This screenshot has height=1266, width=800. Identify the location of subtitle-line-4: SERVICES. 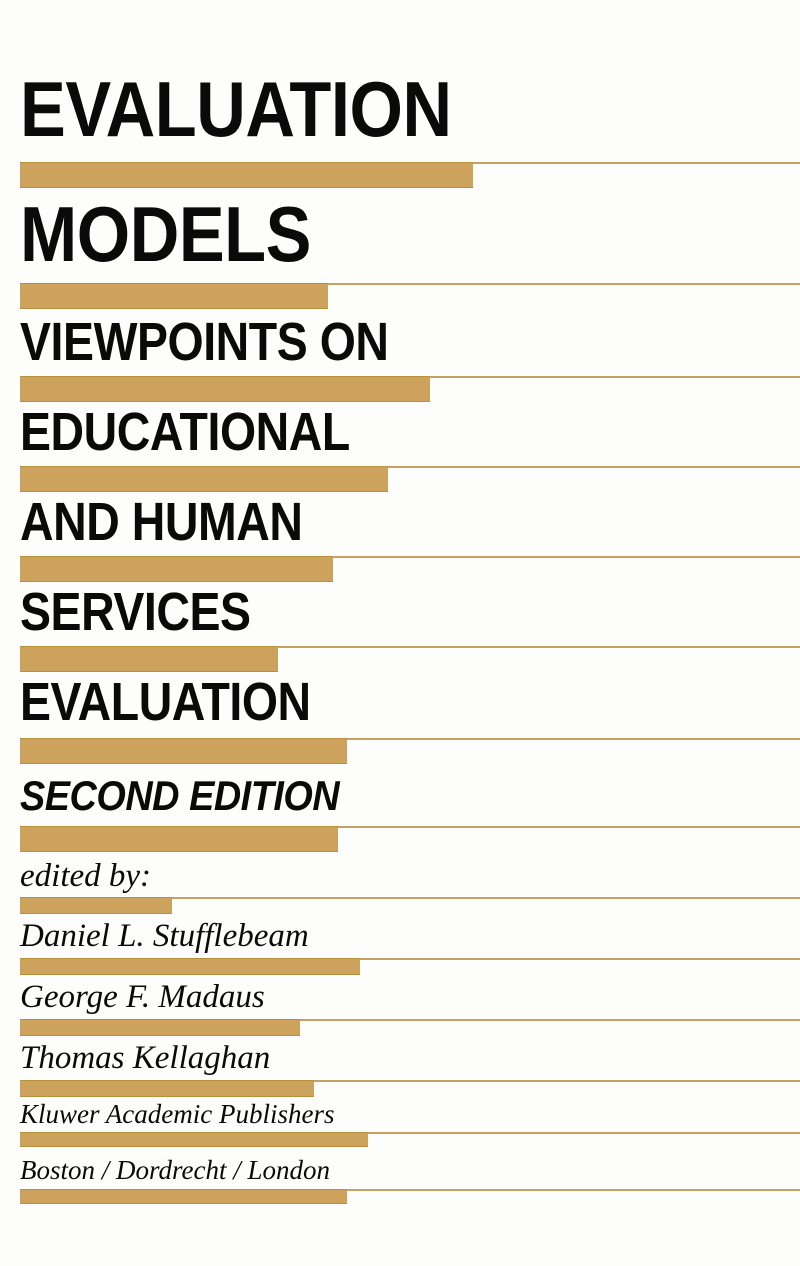
(135, 612).